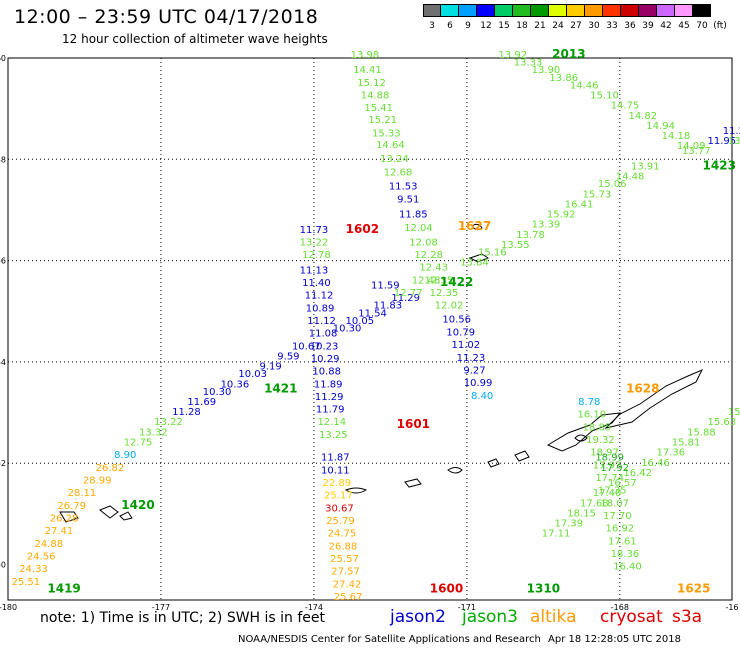 This screenshot has height=650, width=740. I want to click on wave-height-label: 11.83, so click(388, 306).